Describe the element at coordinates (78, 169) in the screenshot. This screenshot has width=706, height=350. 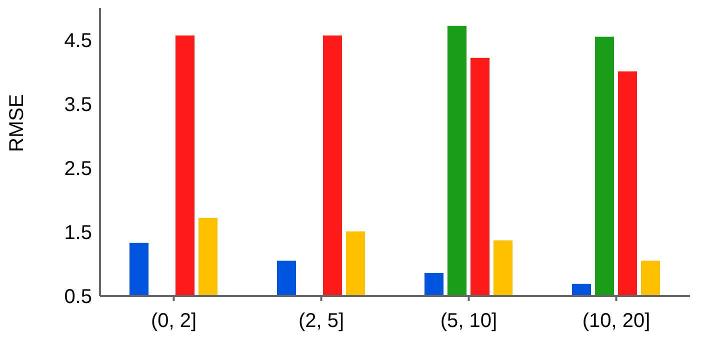
I see `y-tick-label: 2.5` at that location.